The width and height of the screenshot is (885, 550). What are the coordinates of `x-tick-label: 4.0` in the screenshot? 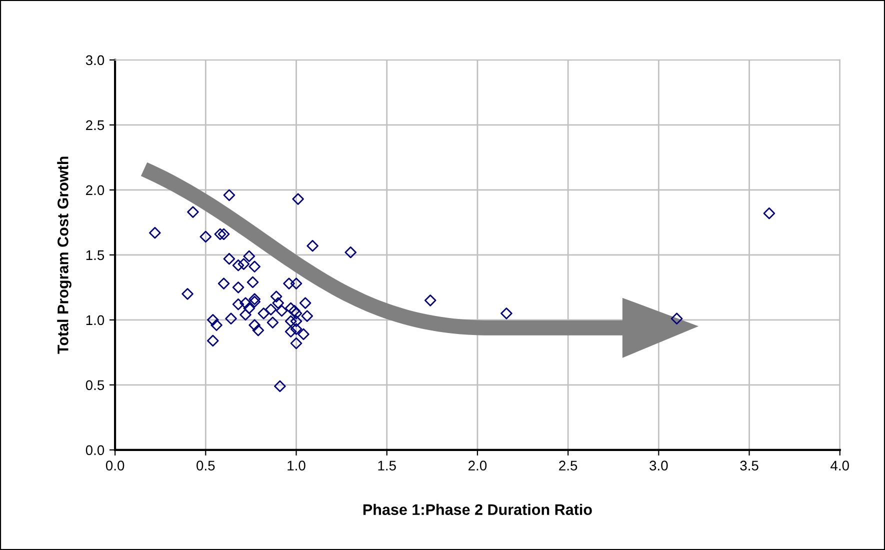 It's located at (839, 465).